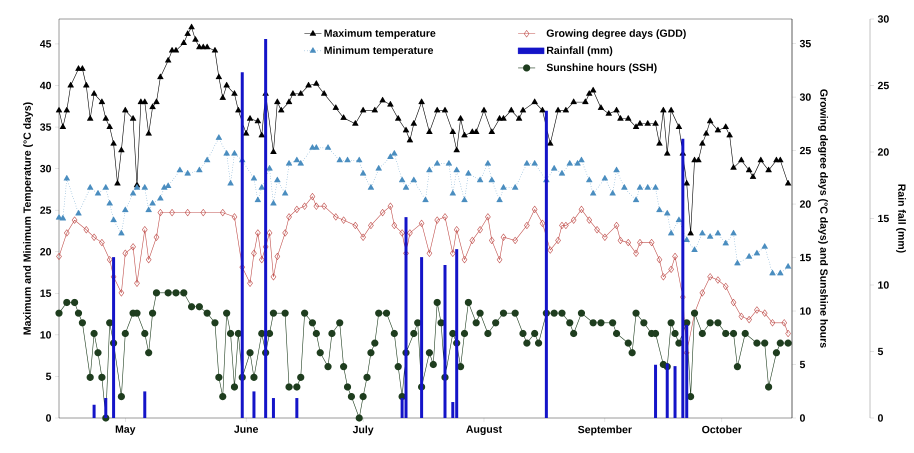 This screenshot has height=453, width=914. I want to click on x-tick-label: July, so click(363, 431).